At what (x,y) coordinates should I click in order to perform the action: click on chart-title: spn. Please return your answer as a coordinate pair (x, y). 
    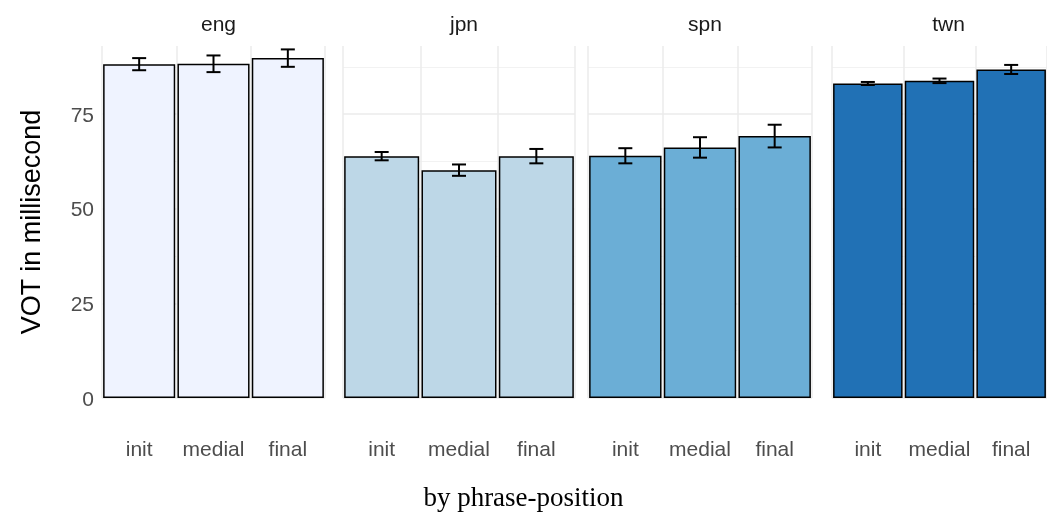
    Looking at the image, I should click on (705, 23).